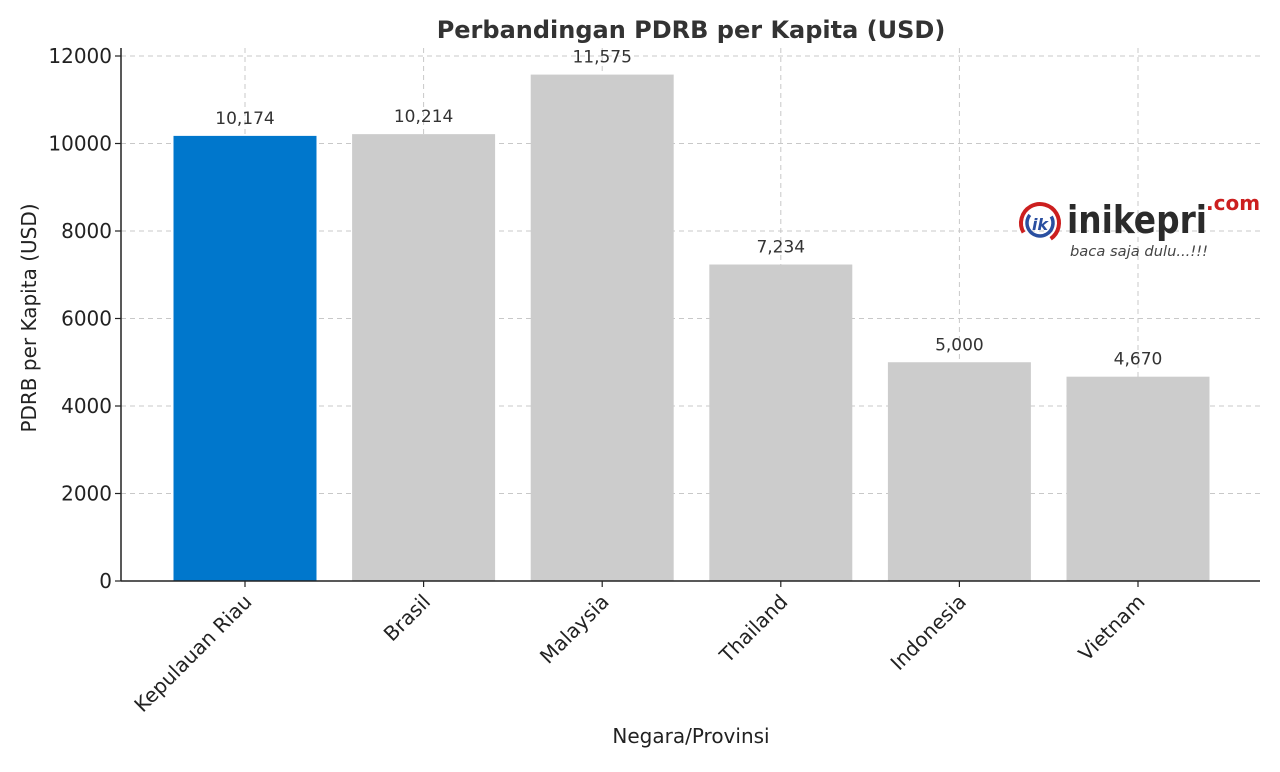 The height and width of the screenshot is (772, 1280). Describe the element at coordinates (1138, 478) in the screenshot. I see `bar-vietnam` at that location.